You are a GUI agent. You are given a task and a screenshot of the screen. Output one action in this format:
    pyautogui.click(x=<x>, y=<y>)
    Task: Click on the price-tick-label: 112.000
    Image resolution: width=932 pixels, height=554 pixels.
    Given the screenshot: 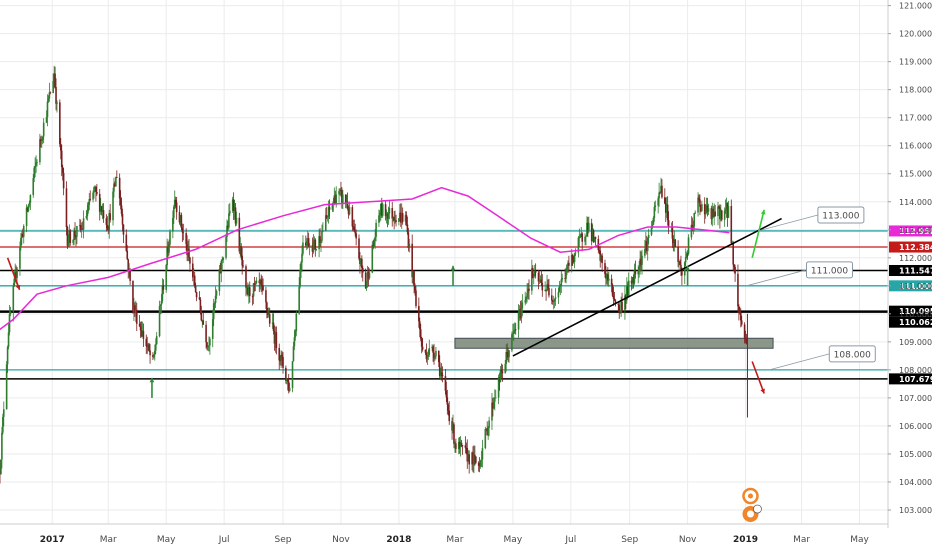 What is the action you would take?
    pyautogui.click(x=915, y=258)
    